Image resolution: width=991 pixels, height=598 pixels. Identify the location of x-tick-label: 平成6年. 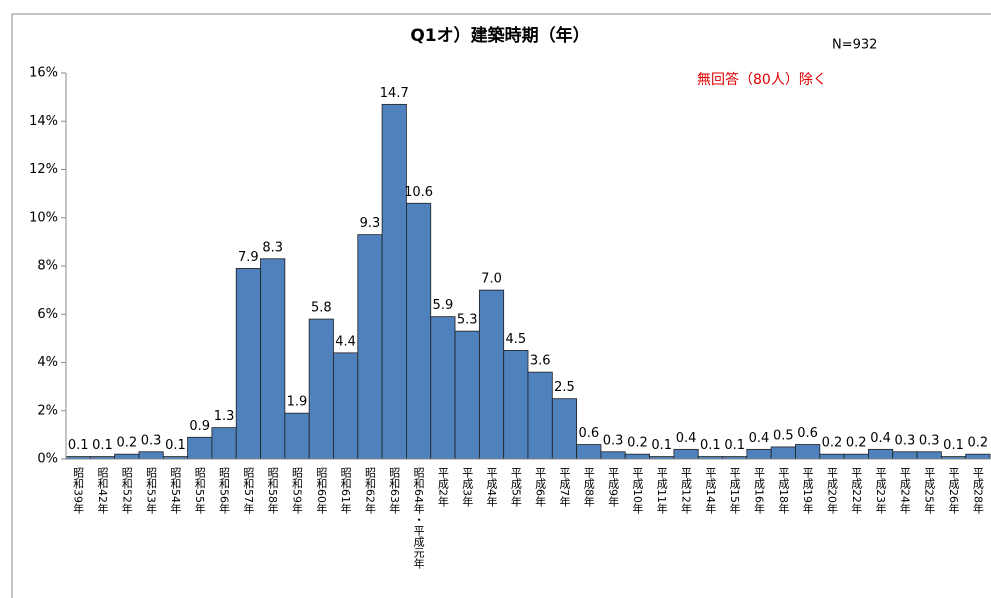
(540, 487).